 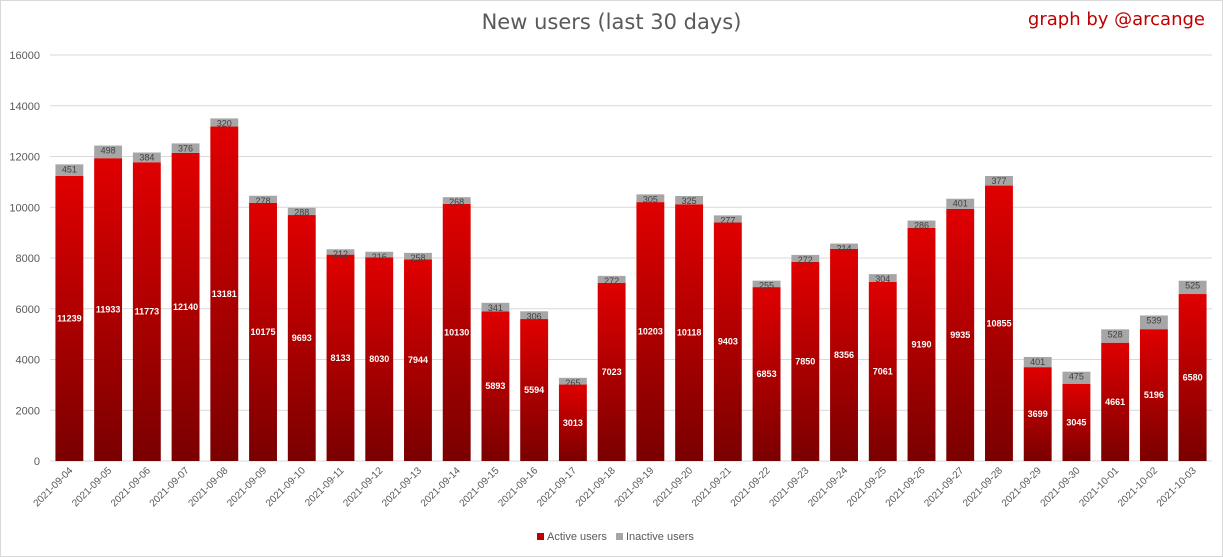 I want to click on legend-label-active: Active users, so click(x=577, y=537).